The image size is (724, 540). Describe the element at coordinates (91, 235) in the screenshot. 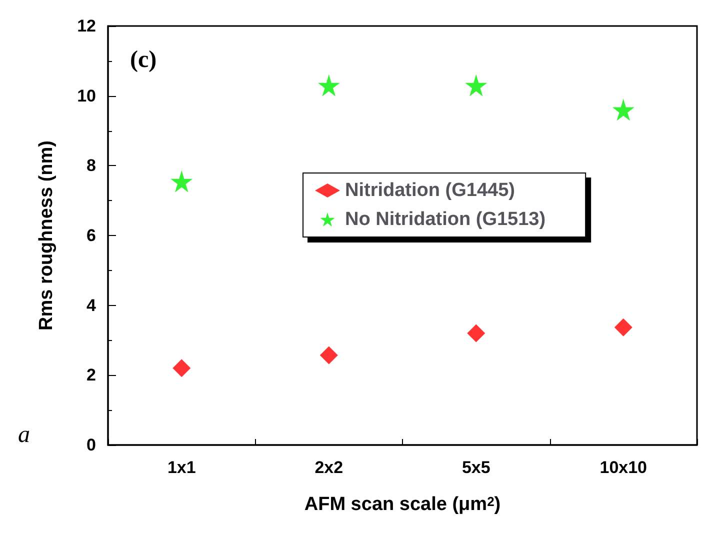

I see `y-tick-label: 6` at that location.